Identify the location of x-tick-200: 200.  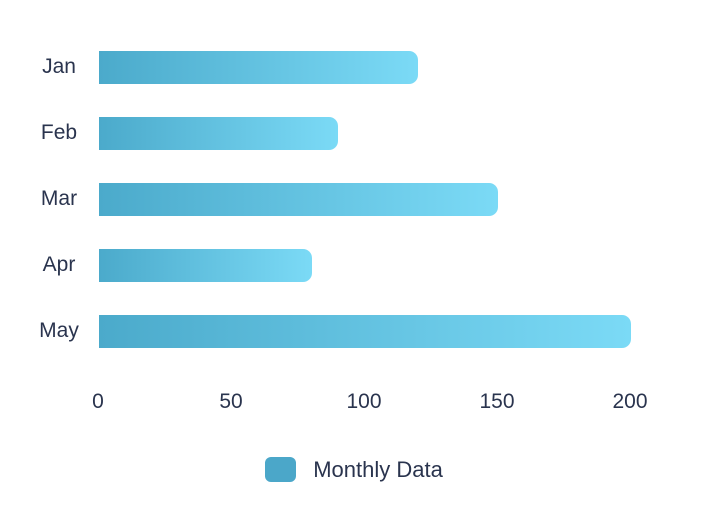
(630, 401).